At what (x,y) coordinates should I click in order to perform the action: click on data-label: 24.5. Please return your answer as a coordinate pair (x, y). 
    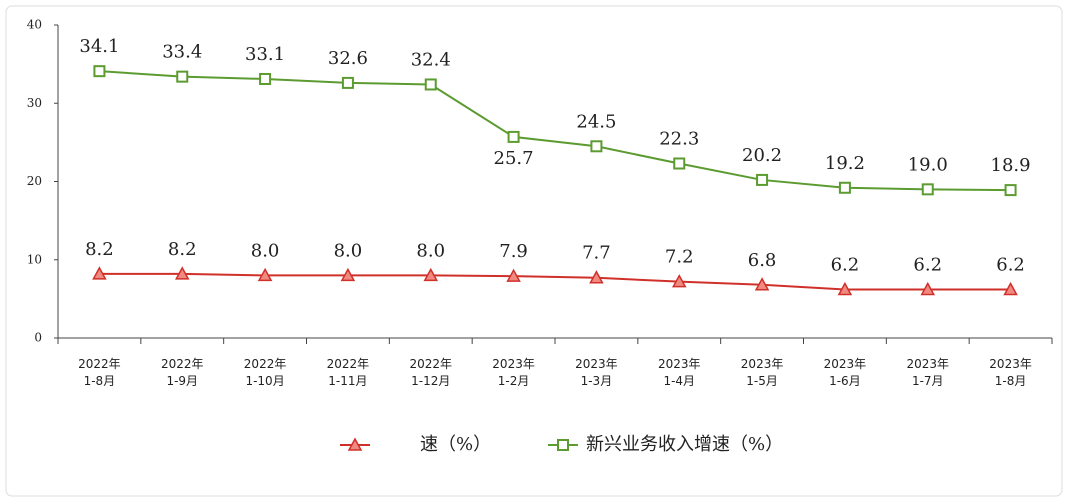
    Looking at the image, I should click on (596, 121).